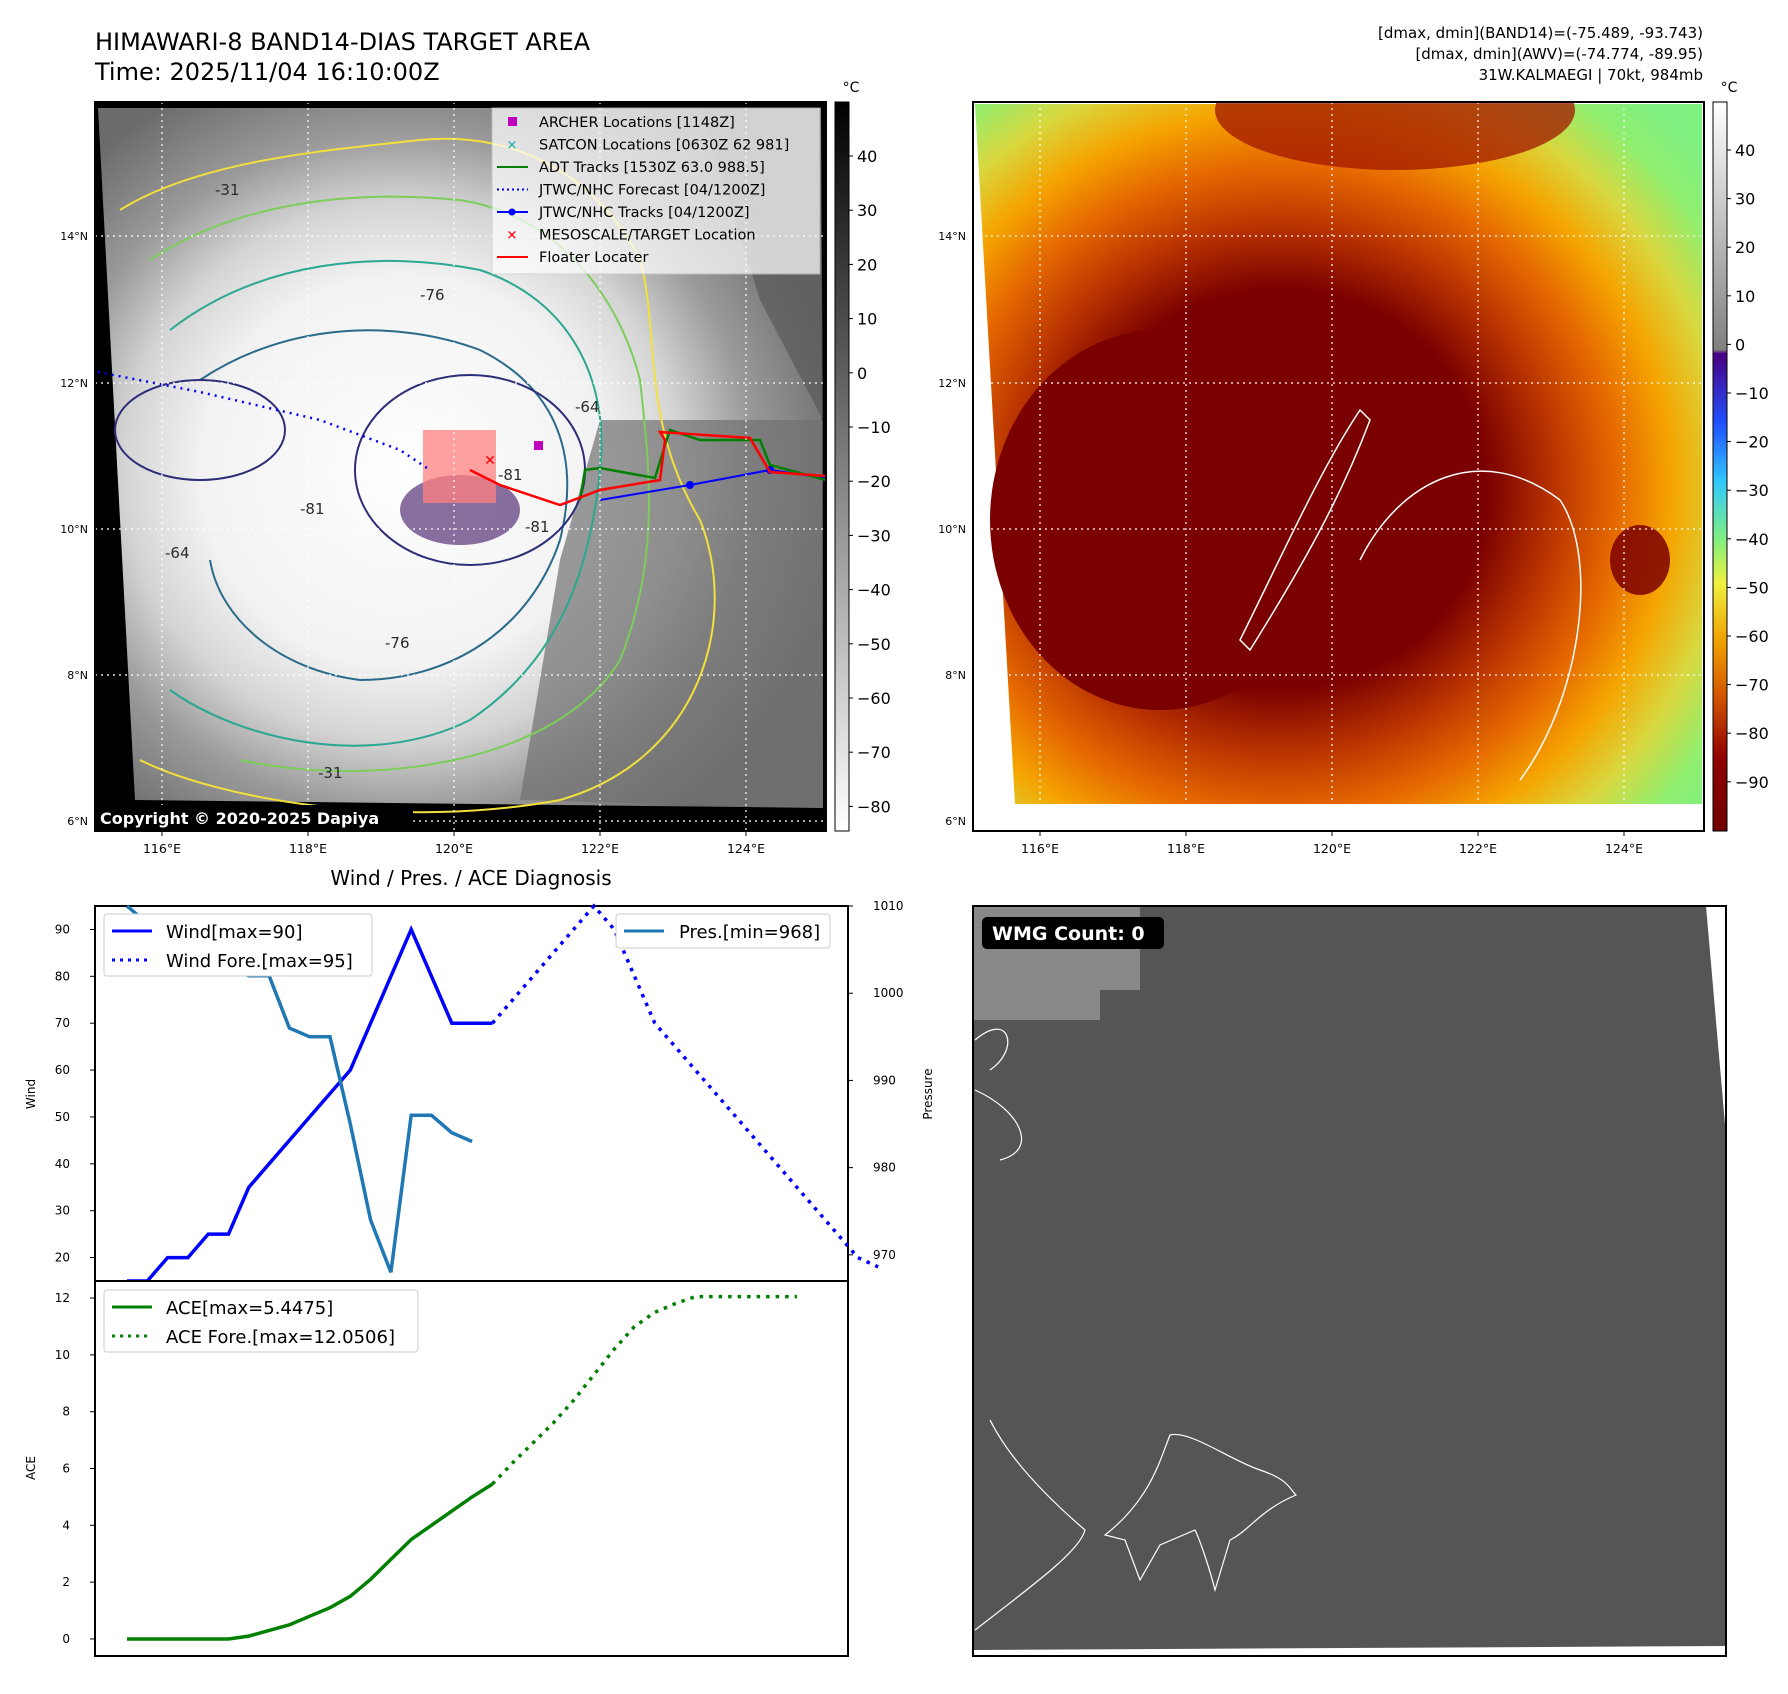 The image size is (1788, 1694). What do you see at coordinates (1559, 54) in the screenshot?
I see `info-awv: [dmax, dmin](AWV)=(-74.774, -89.95)` at bounding box center [1559, 54].